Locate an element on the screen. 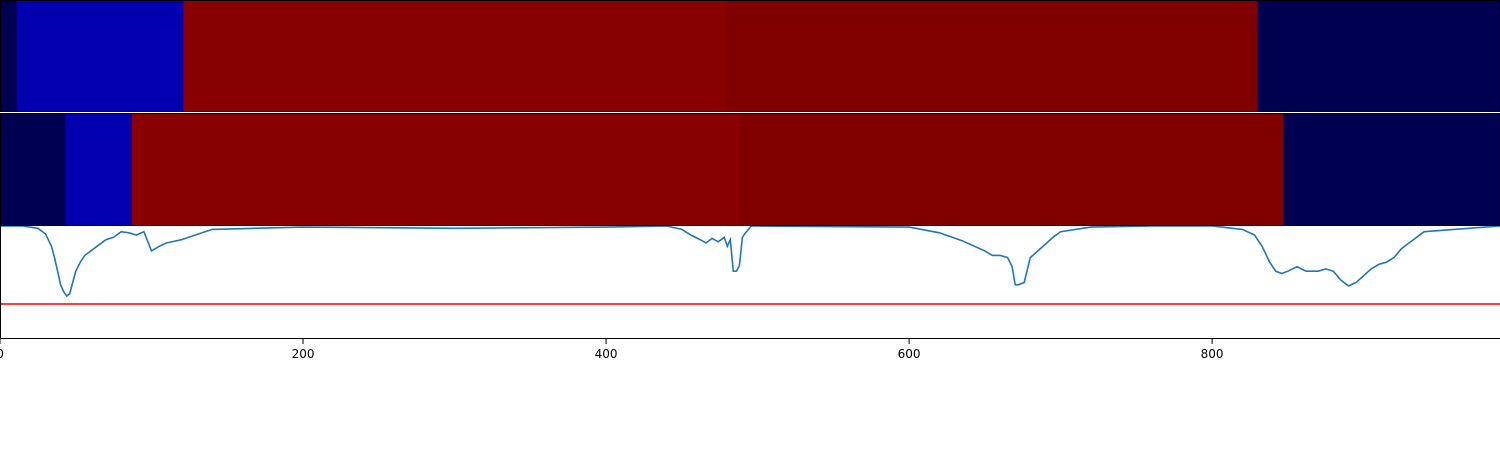 The width and height of the screenshot is (1500, 450). x-tick-label: 800 is located at coordinates (1212, 354).